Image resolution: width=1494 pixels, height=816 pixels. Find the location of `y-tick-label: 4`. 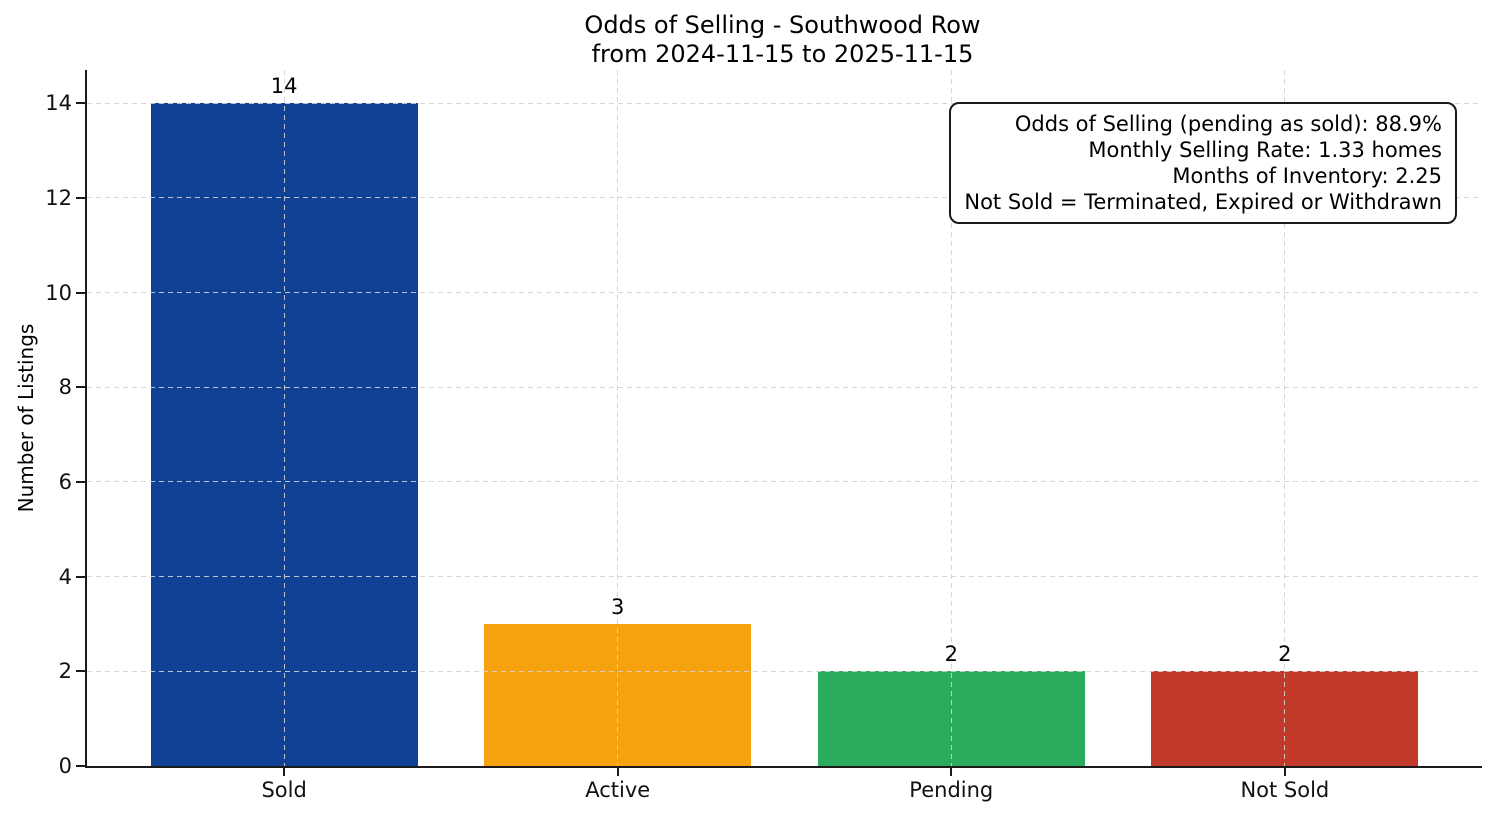

y-tick-label: 4 is located at coordinates (65, 576).